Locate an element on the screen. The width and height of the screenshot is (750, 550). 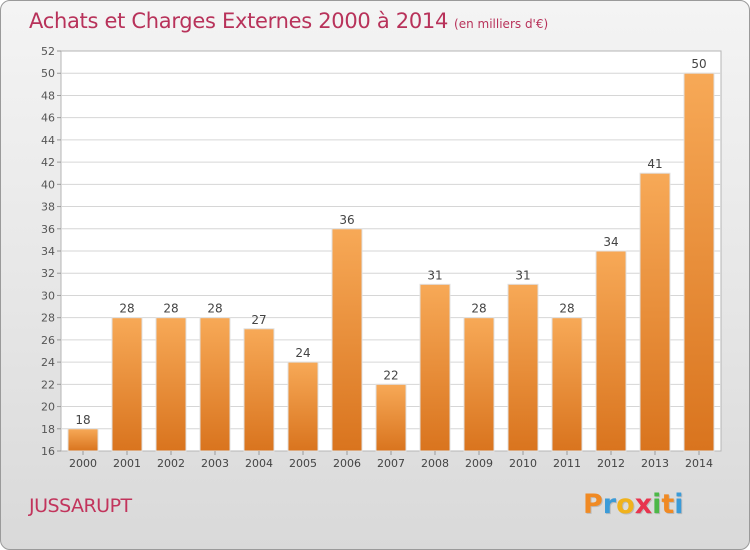
bar-2013 is located at coordinates (655, 312).